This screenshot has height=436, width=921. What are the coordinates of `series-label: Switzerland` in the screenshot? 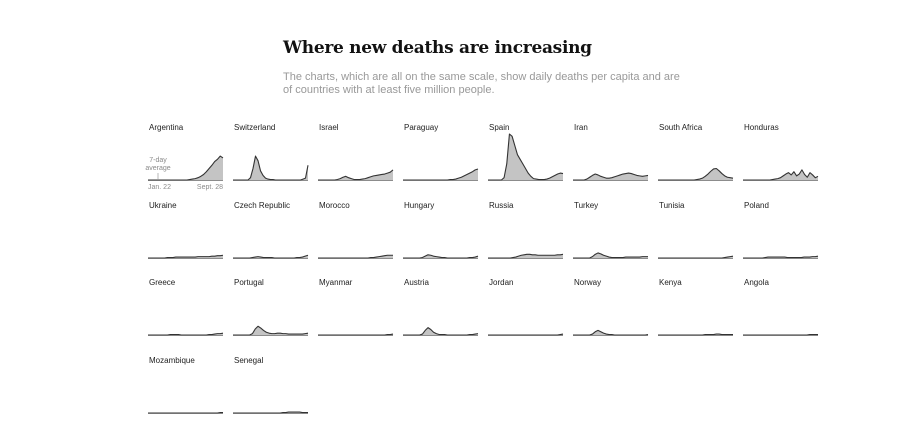 It's located at (255, 127).